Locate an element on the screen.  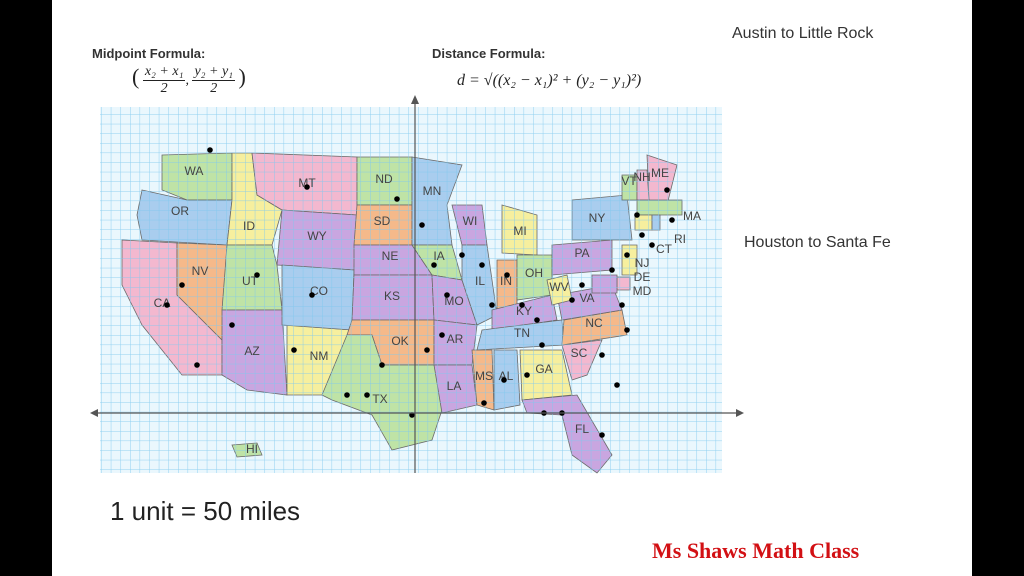
state-label-la: LA is located at coordinates (454, 386).